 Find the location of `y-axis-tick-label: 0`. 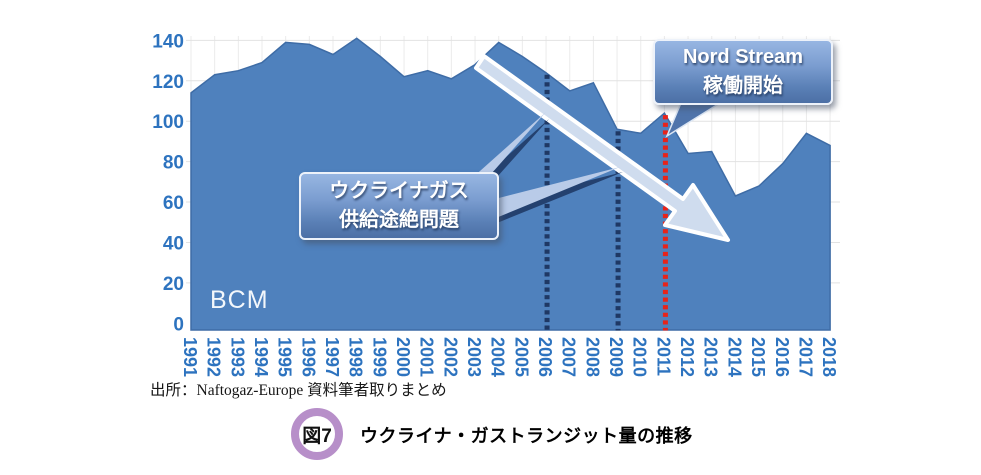

y-axis-tick-label: 0 is located at coordinates (178, 324).